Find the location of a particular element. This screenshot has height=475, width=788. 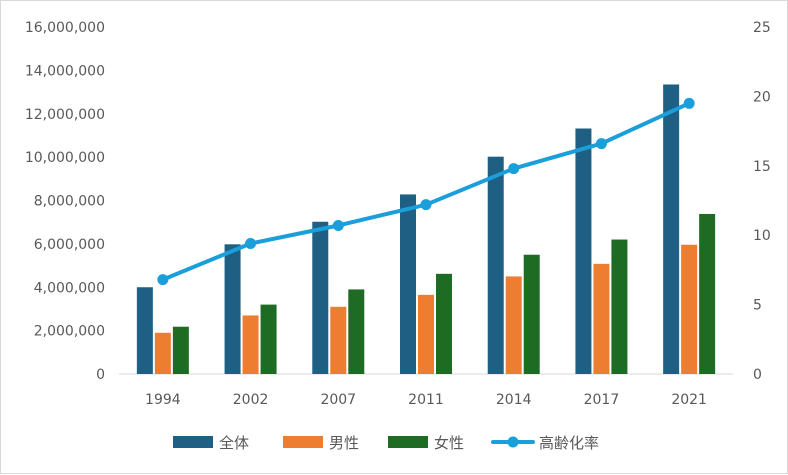

left-axis-tick-label: 12,000,000 is located at coordinates (65, 115).